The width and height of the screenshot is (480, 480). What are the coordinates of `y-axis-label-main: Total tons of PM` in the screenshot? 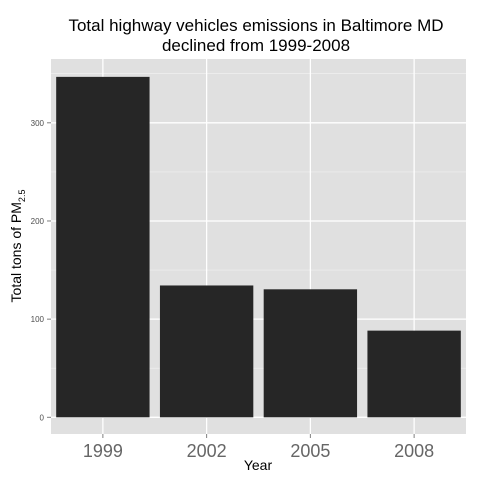 It's located at (16, 252).